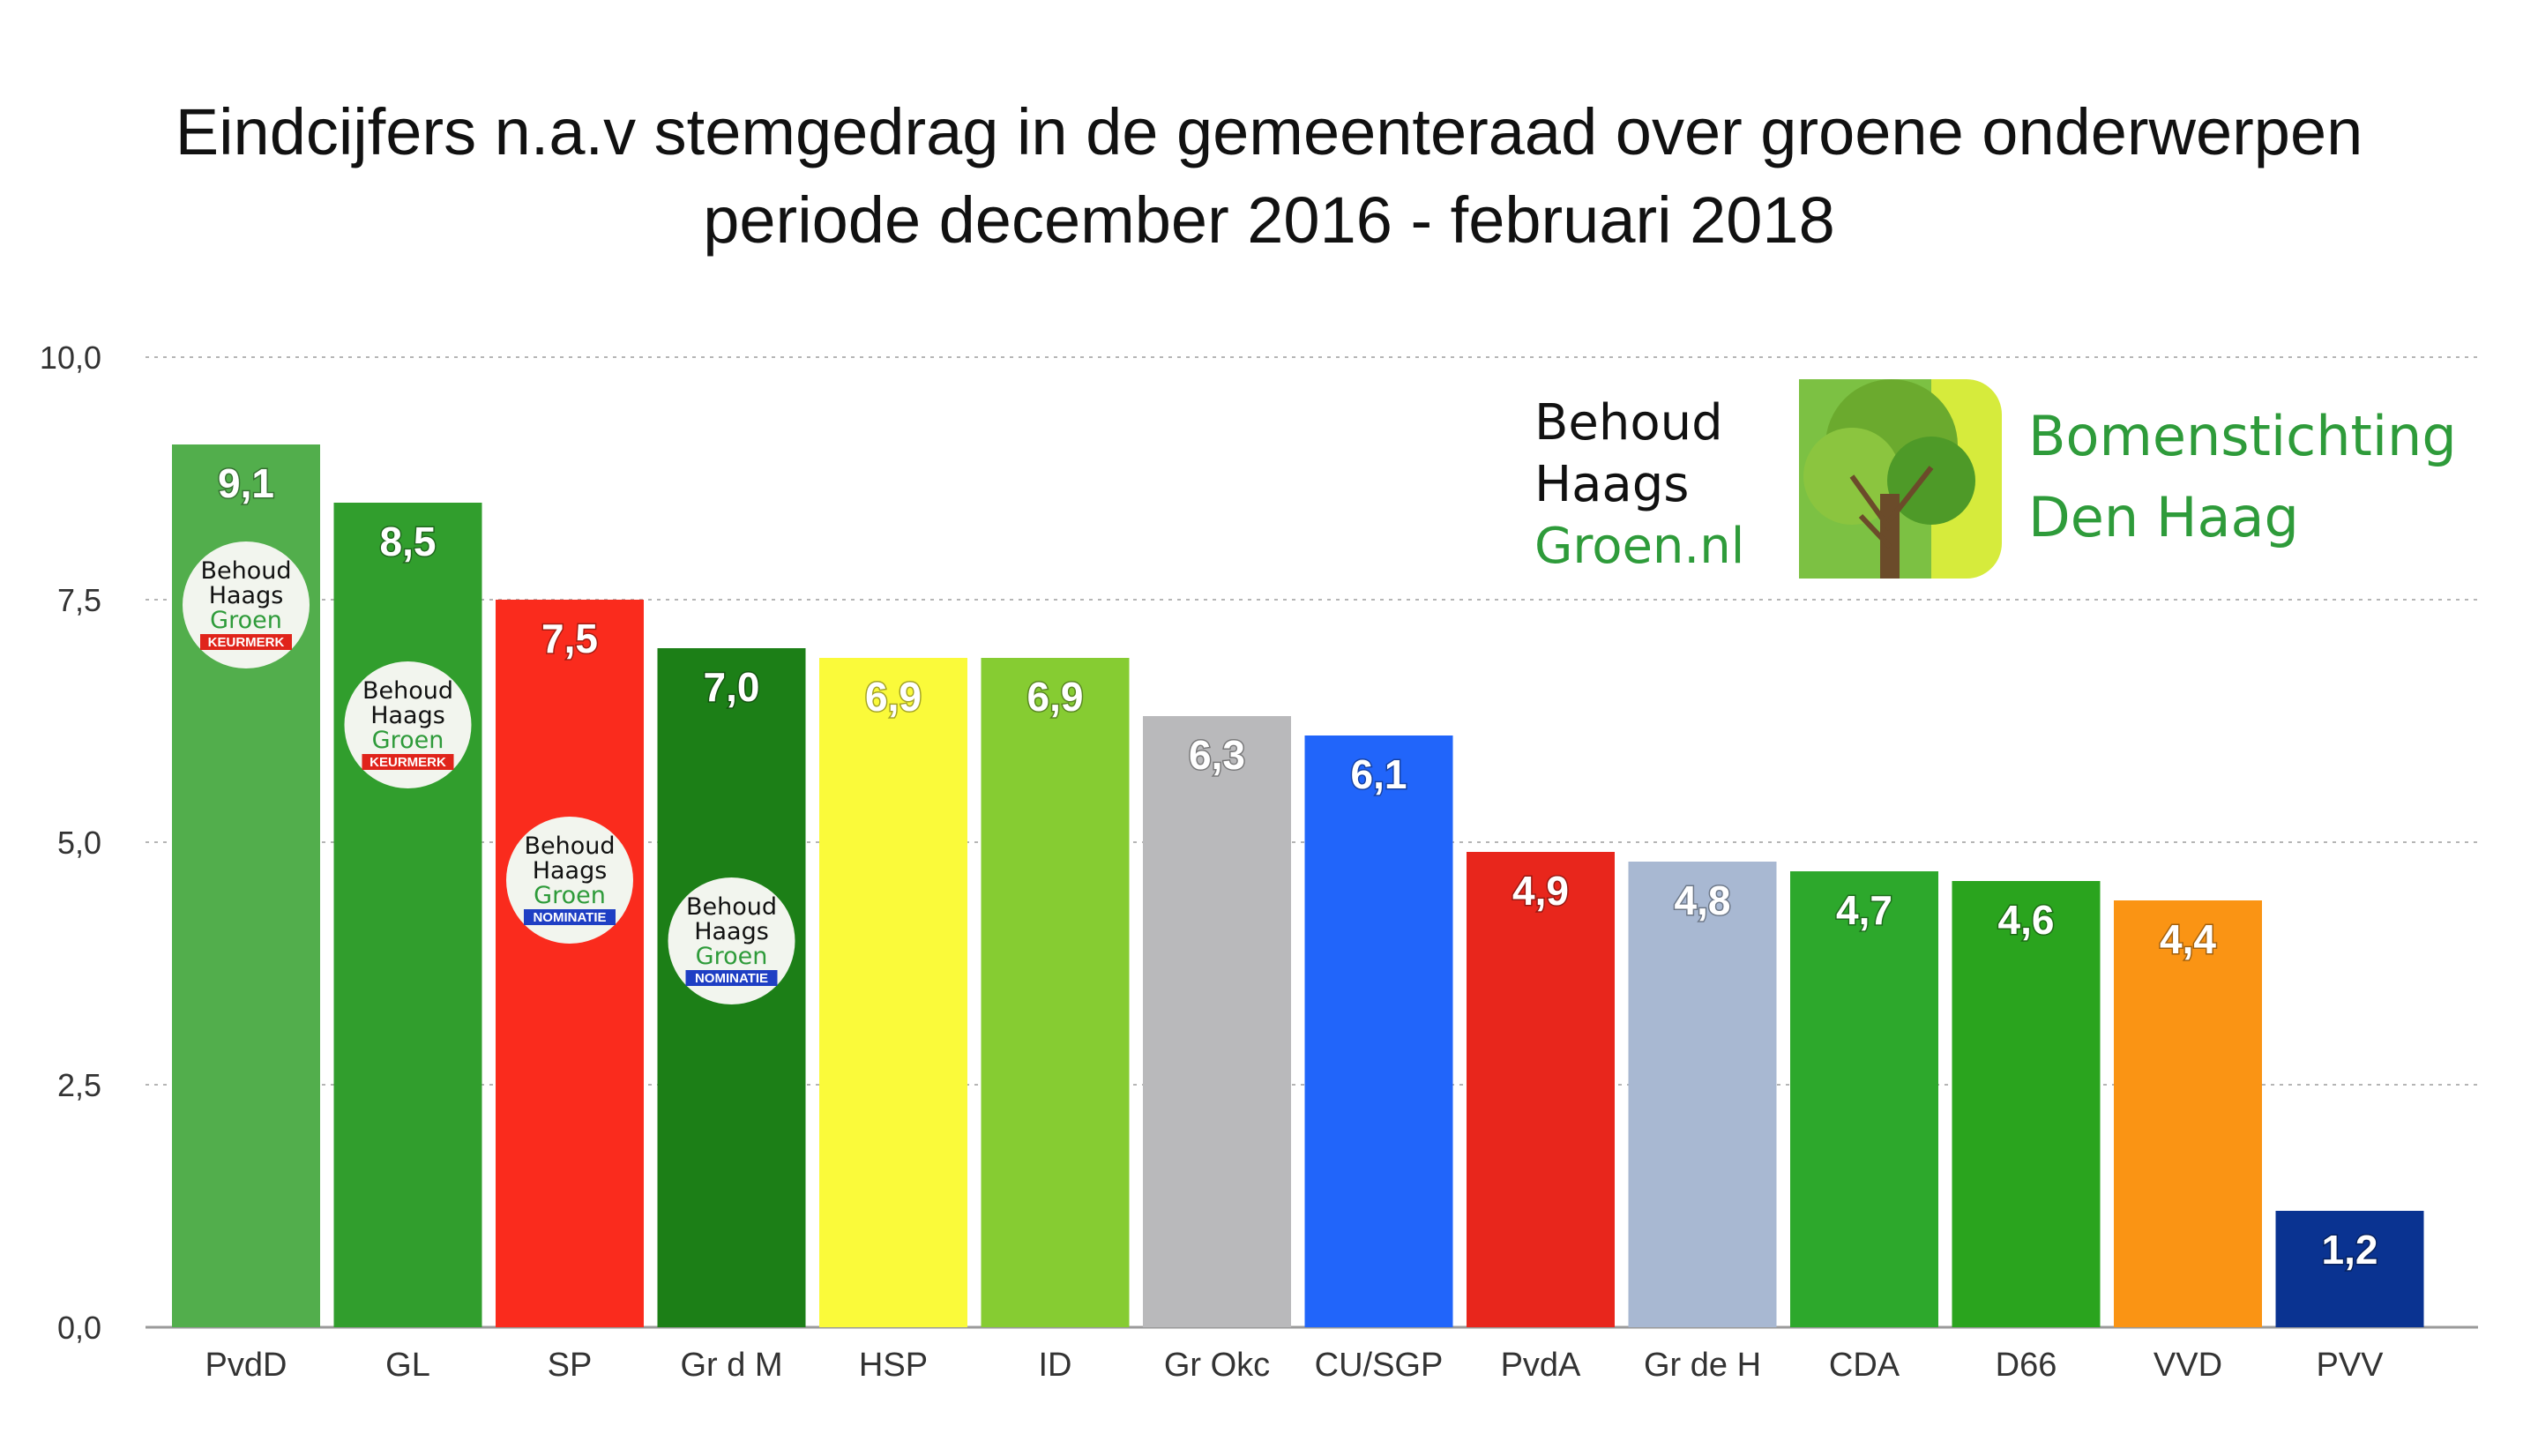  I want to click on y-tick-label: 5,0, so click(79, 843).